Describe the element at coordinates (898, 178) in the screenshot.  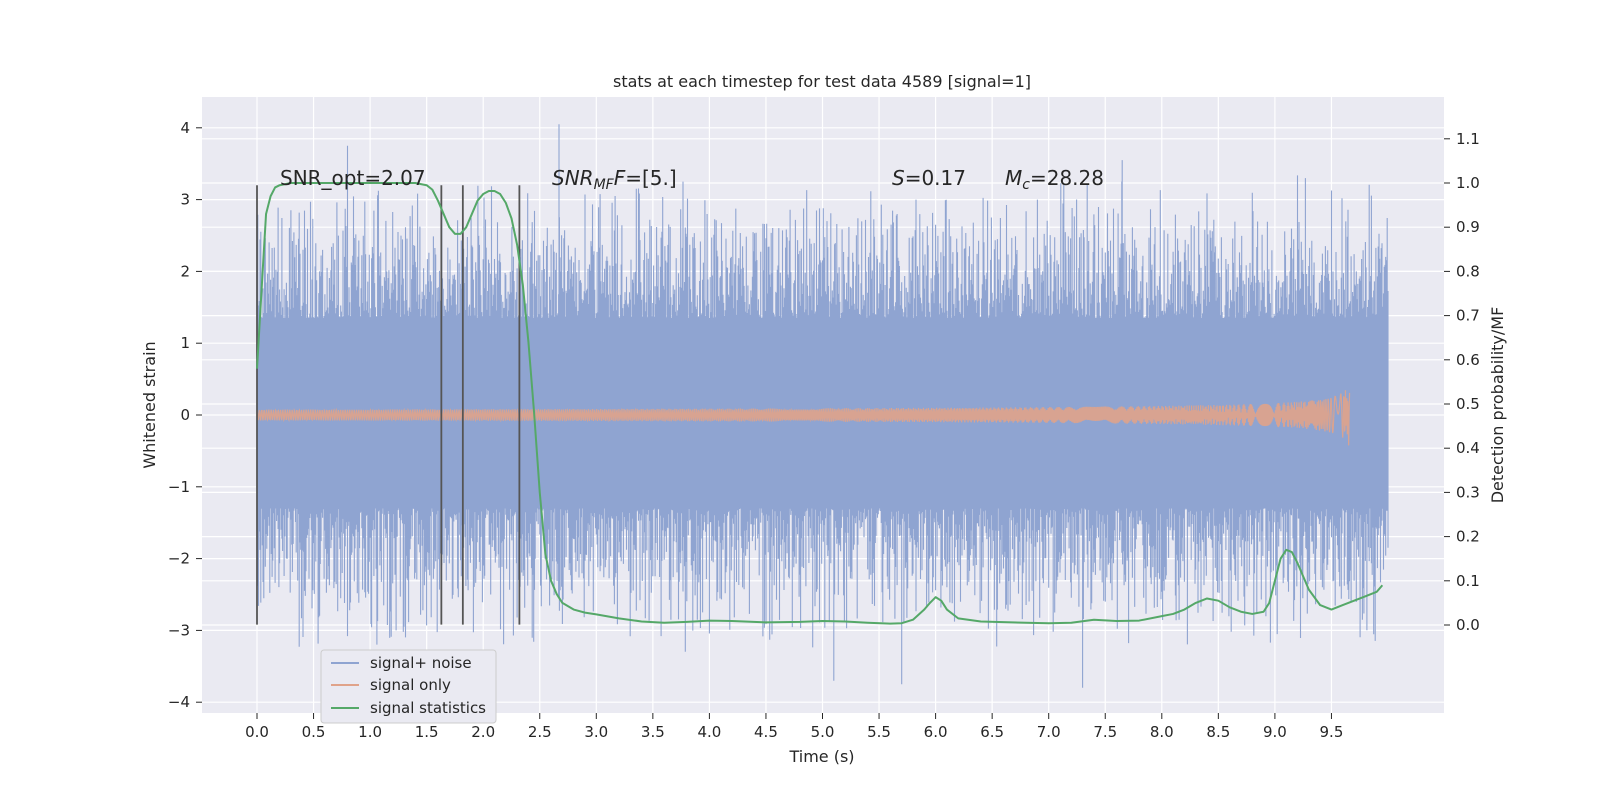
I see `s-label: S` at that location.